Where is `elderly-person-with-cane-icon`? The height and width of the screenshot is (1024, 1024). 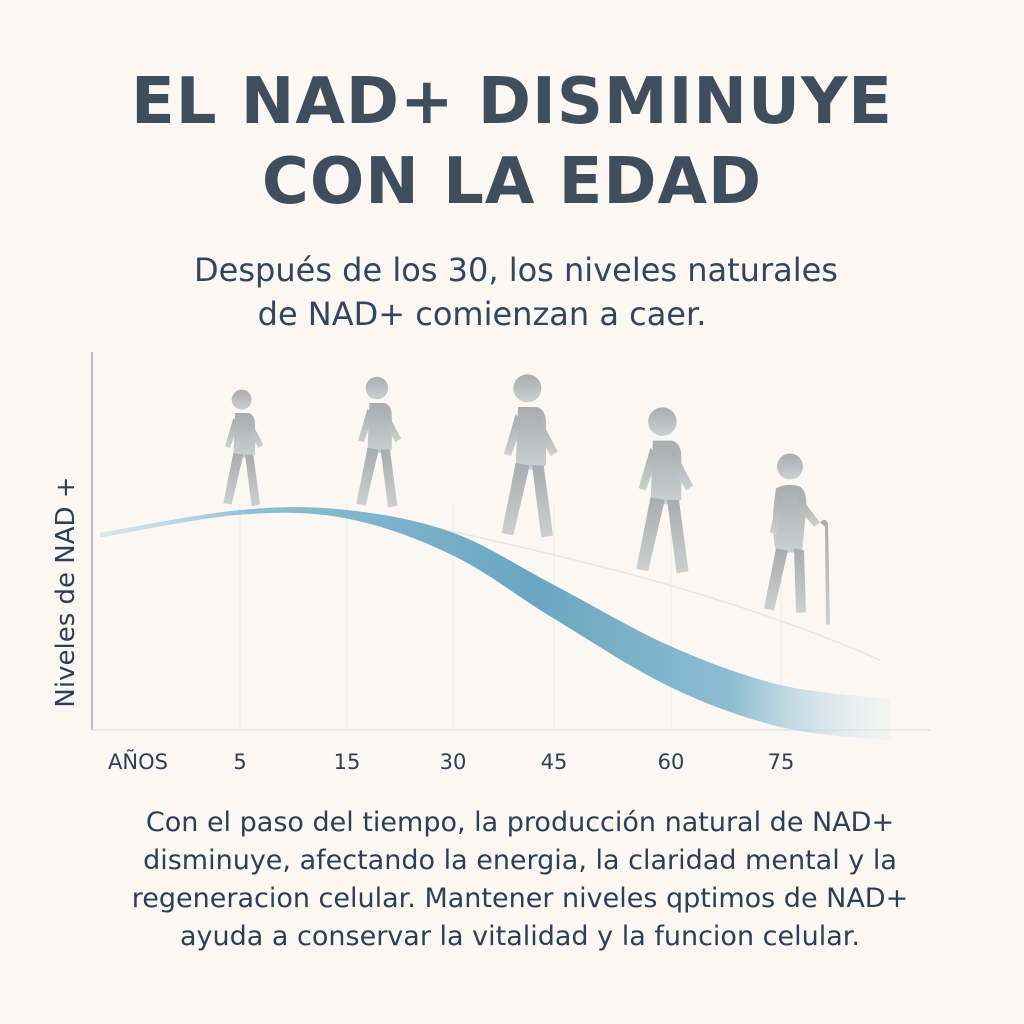
elderly-person-with-cane-icon is located at coordinates (797, 539).